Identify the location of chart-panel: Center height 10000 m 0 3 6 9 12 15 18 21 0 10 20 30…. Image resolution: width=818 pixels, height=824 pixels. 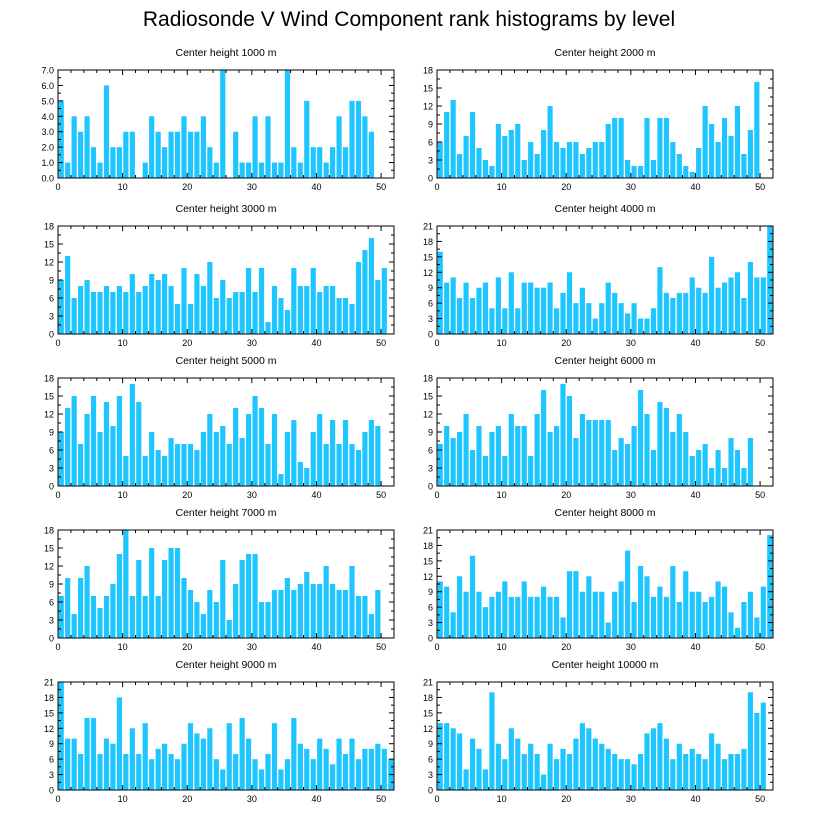
(598, 731).